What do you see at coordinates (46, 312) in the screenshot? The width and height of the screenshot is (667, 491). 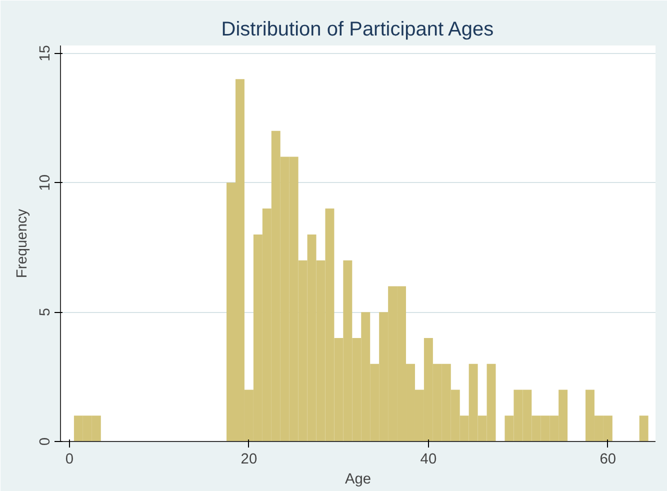 I see `y-tick-label: 5` at bounding box center [46, 312].